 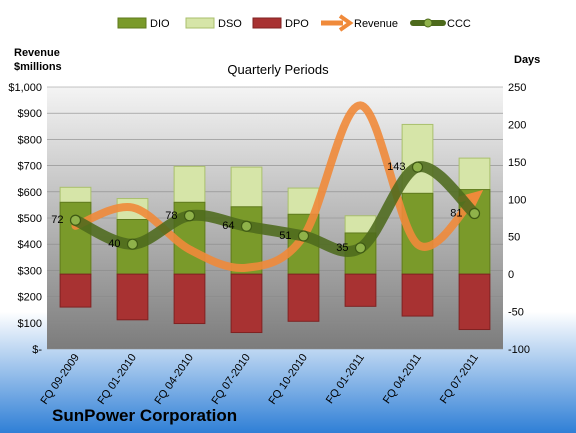 What do you see at coordinates (267, 23) in the screenshot?
I see `legend-dpo-swatch` at bounding box center [267, 23].